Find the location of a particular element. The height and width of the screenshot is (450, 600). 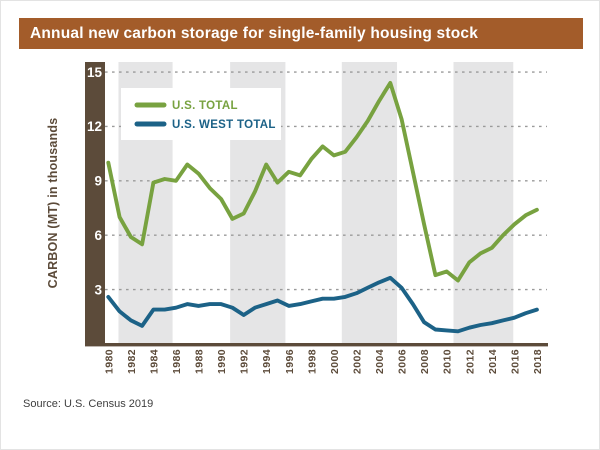

y-axis-bar is located at coordinates (95, 203).